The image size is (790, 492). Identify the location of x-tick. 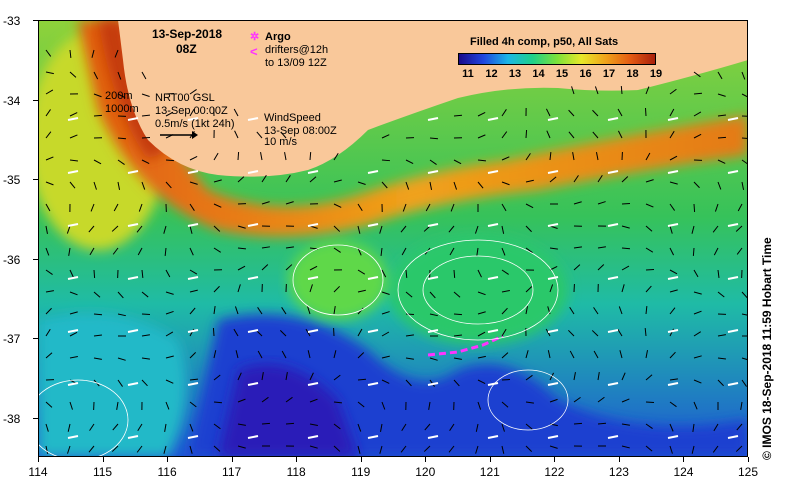
(297, 459).